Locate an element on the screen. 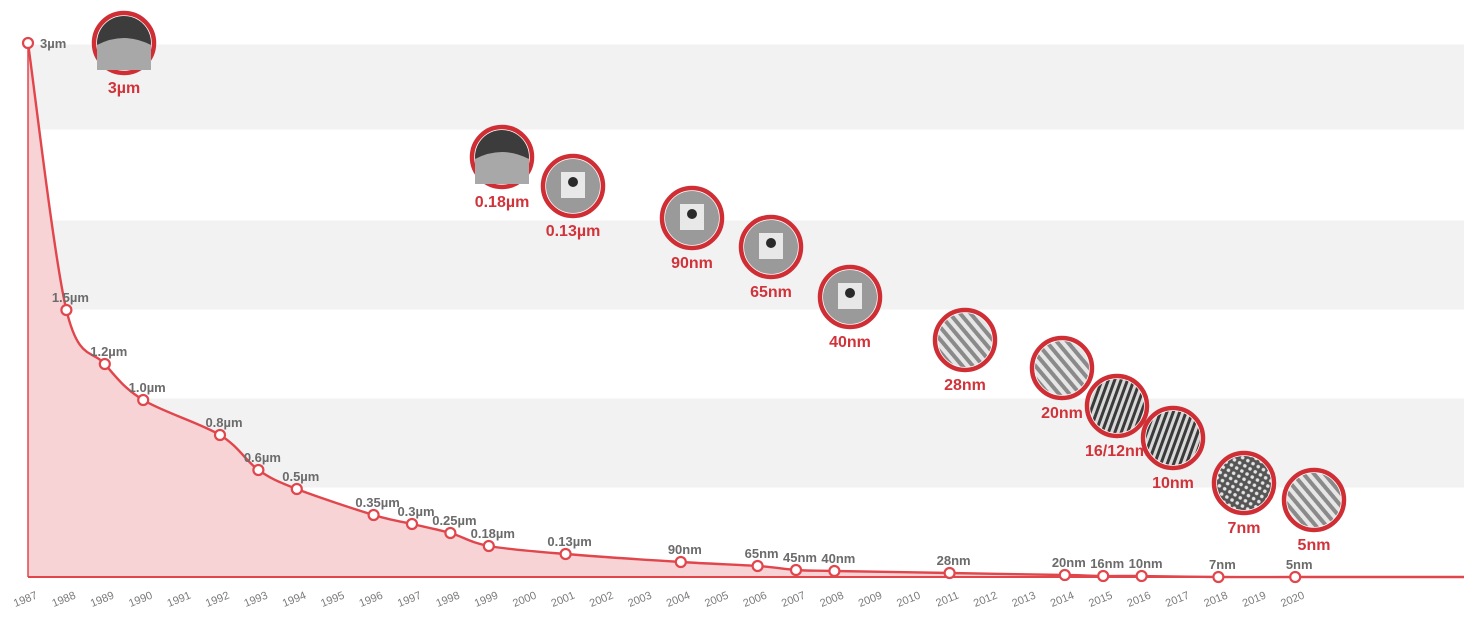 The image size is (1480, 623). data-label: 7nm is located at coordinates (1222, 564).